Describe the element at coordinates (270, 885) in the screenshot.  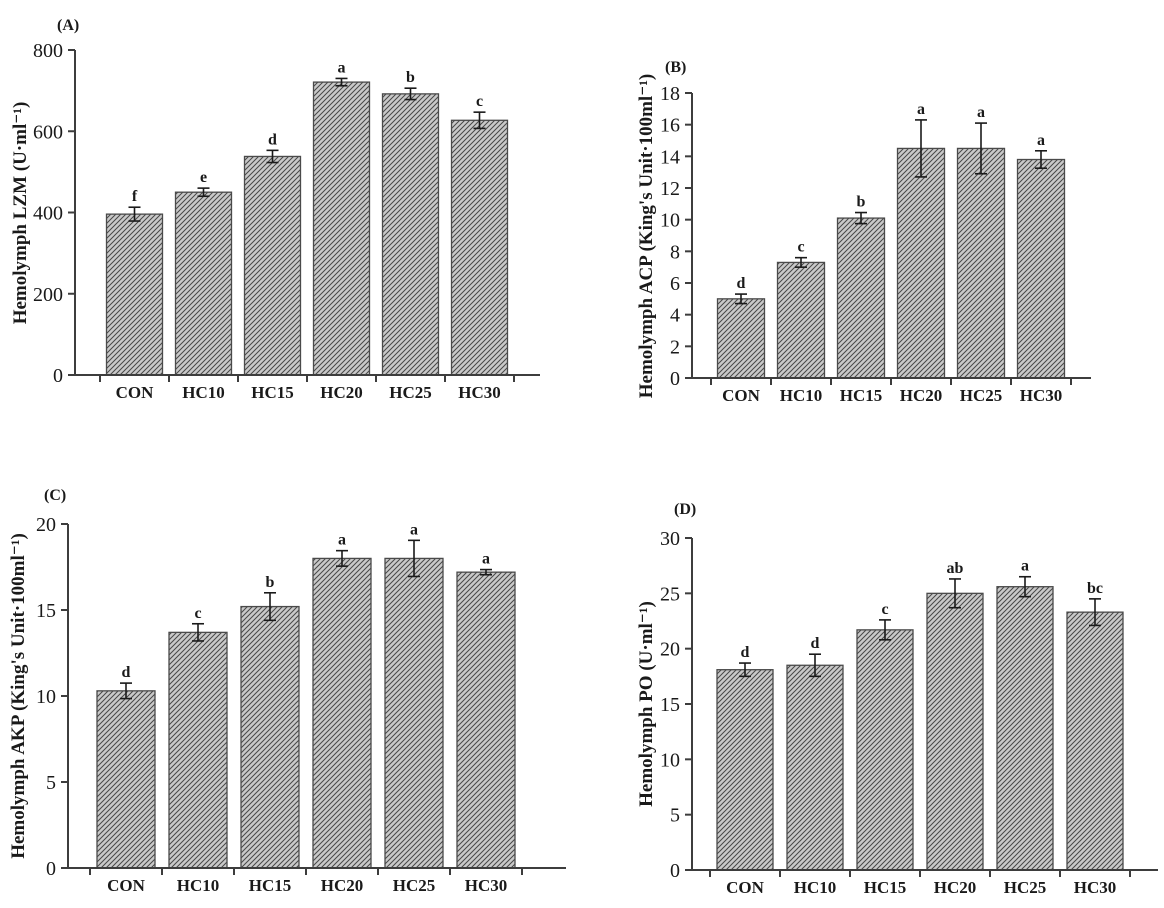
I see `x-tick-label: HC15` at that location.